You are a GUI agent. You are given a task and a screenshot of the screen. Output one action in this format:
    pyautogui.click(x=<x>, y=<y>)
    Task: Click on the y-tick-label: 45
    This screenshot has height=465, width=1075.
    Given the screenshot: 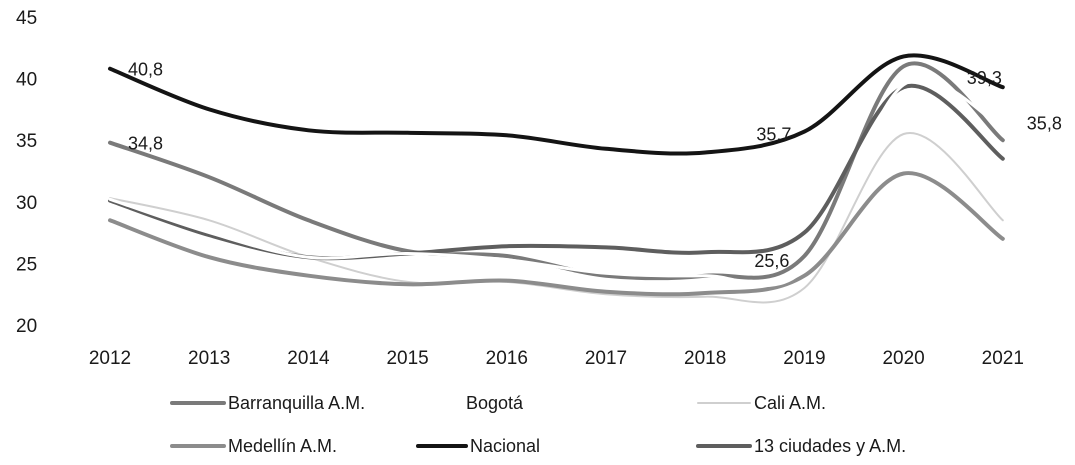 What is the action you would take?
    pyautogui.click(x=26, y=18)
    